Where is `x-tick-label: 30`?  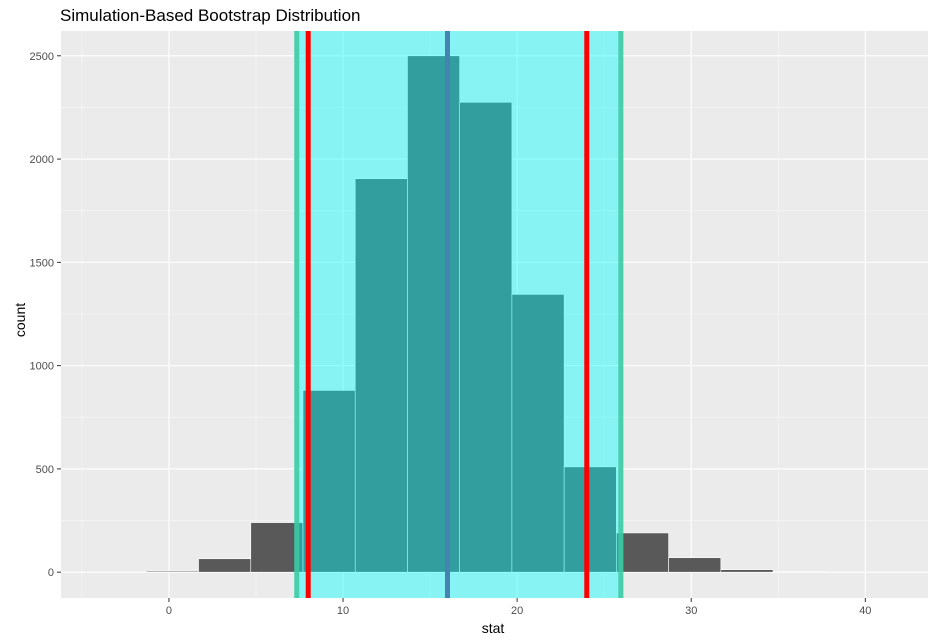 x-tick-label: 30 is located at coordinates (691, 611).